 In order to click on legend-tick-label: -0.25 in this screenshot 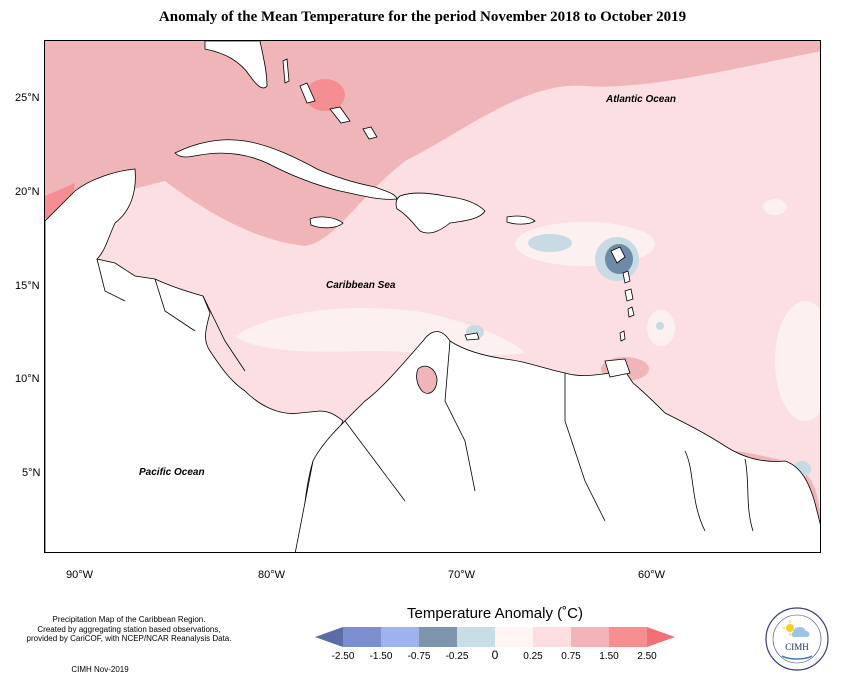, I will do `click(457, 656)`.